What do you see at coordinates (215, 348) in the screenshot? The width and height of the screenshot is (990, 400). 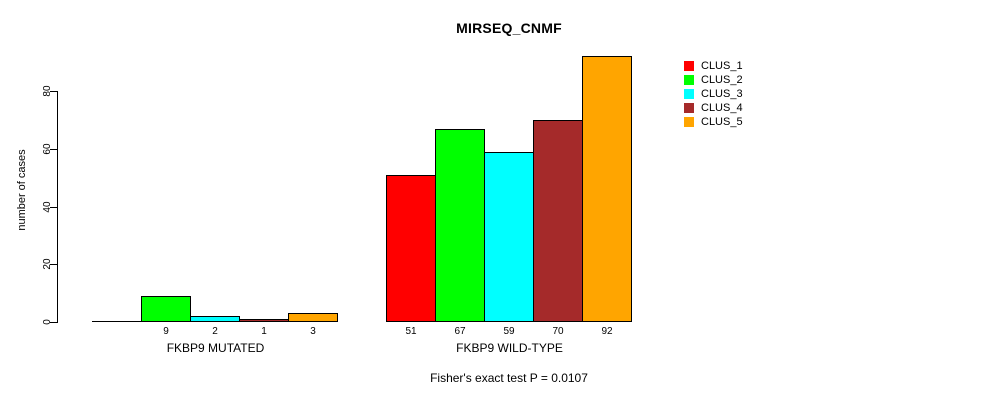 I see `group-label-mutated: FKBP9 MUTATED` at bounding box center [215, 348].